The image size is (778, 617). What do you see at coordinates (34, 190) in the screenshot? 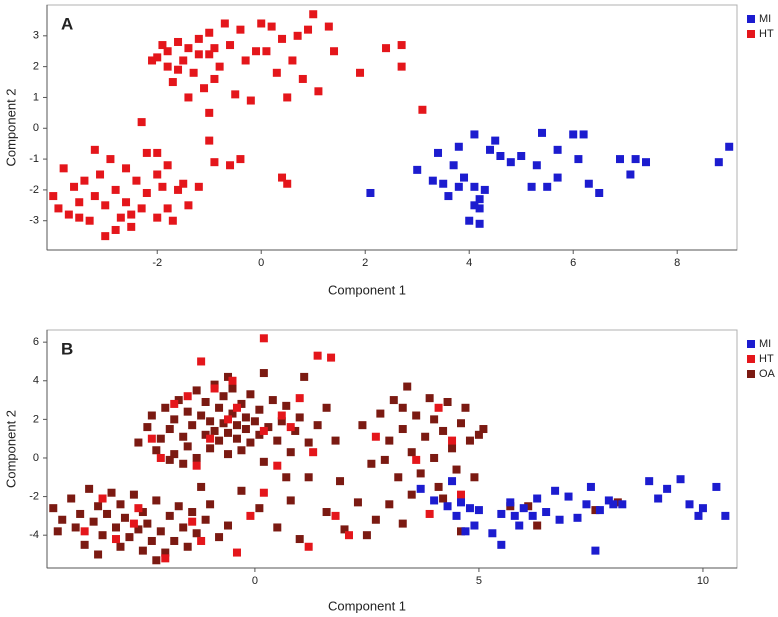
I see `y-tick-label: -2` at bounding box center [34, 190].